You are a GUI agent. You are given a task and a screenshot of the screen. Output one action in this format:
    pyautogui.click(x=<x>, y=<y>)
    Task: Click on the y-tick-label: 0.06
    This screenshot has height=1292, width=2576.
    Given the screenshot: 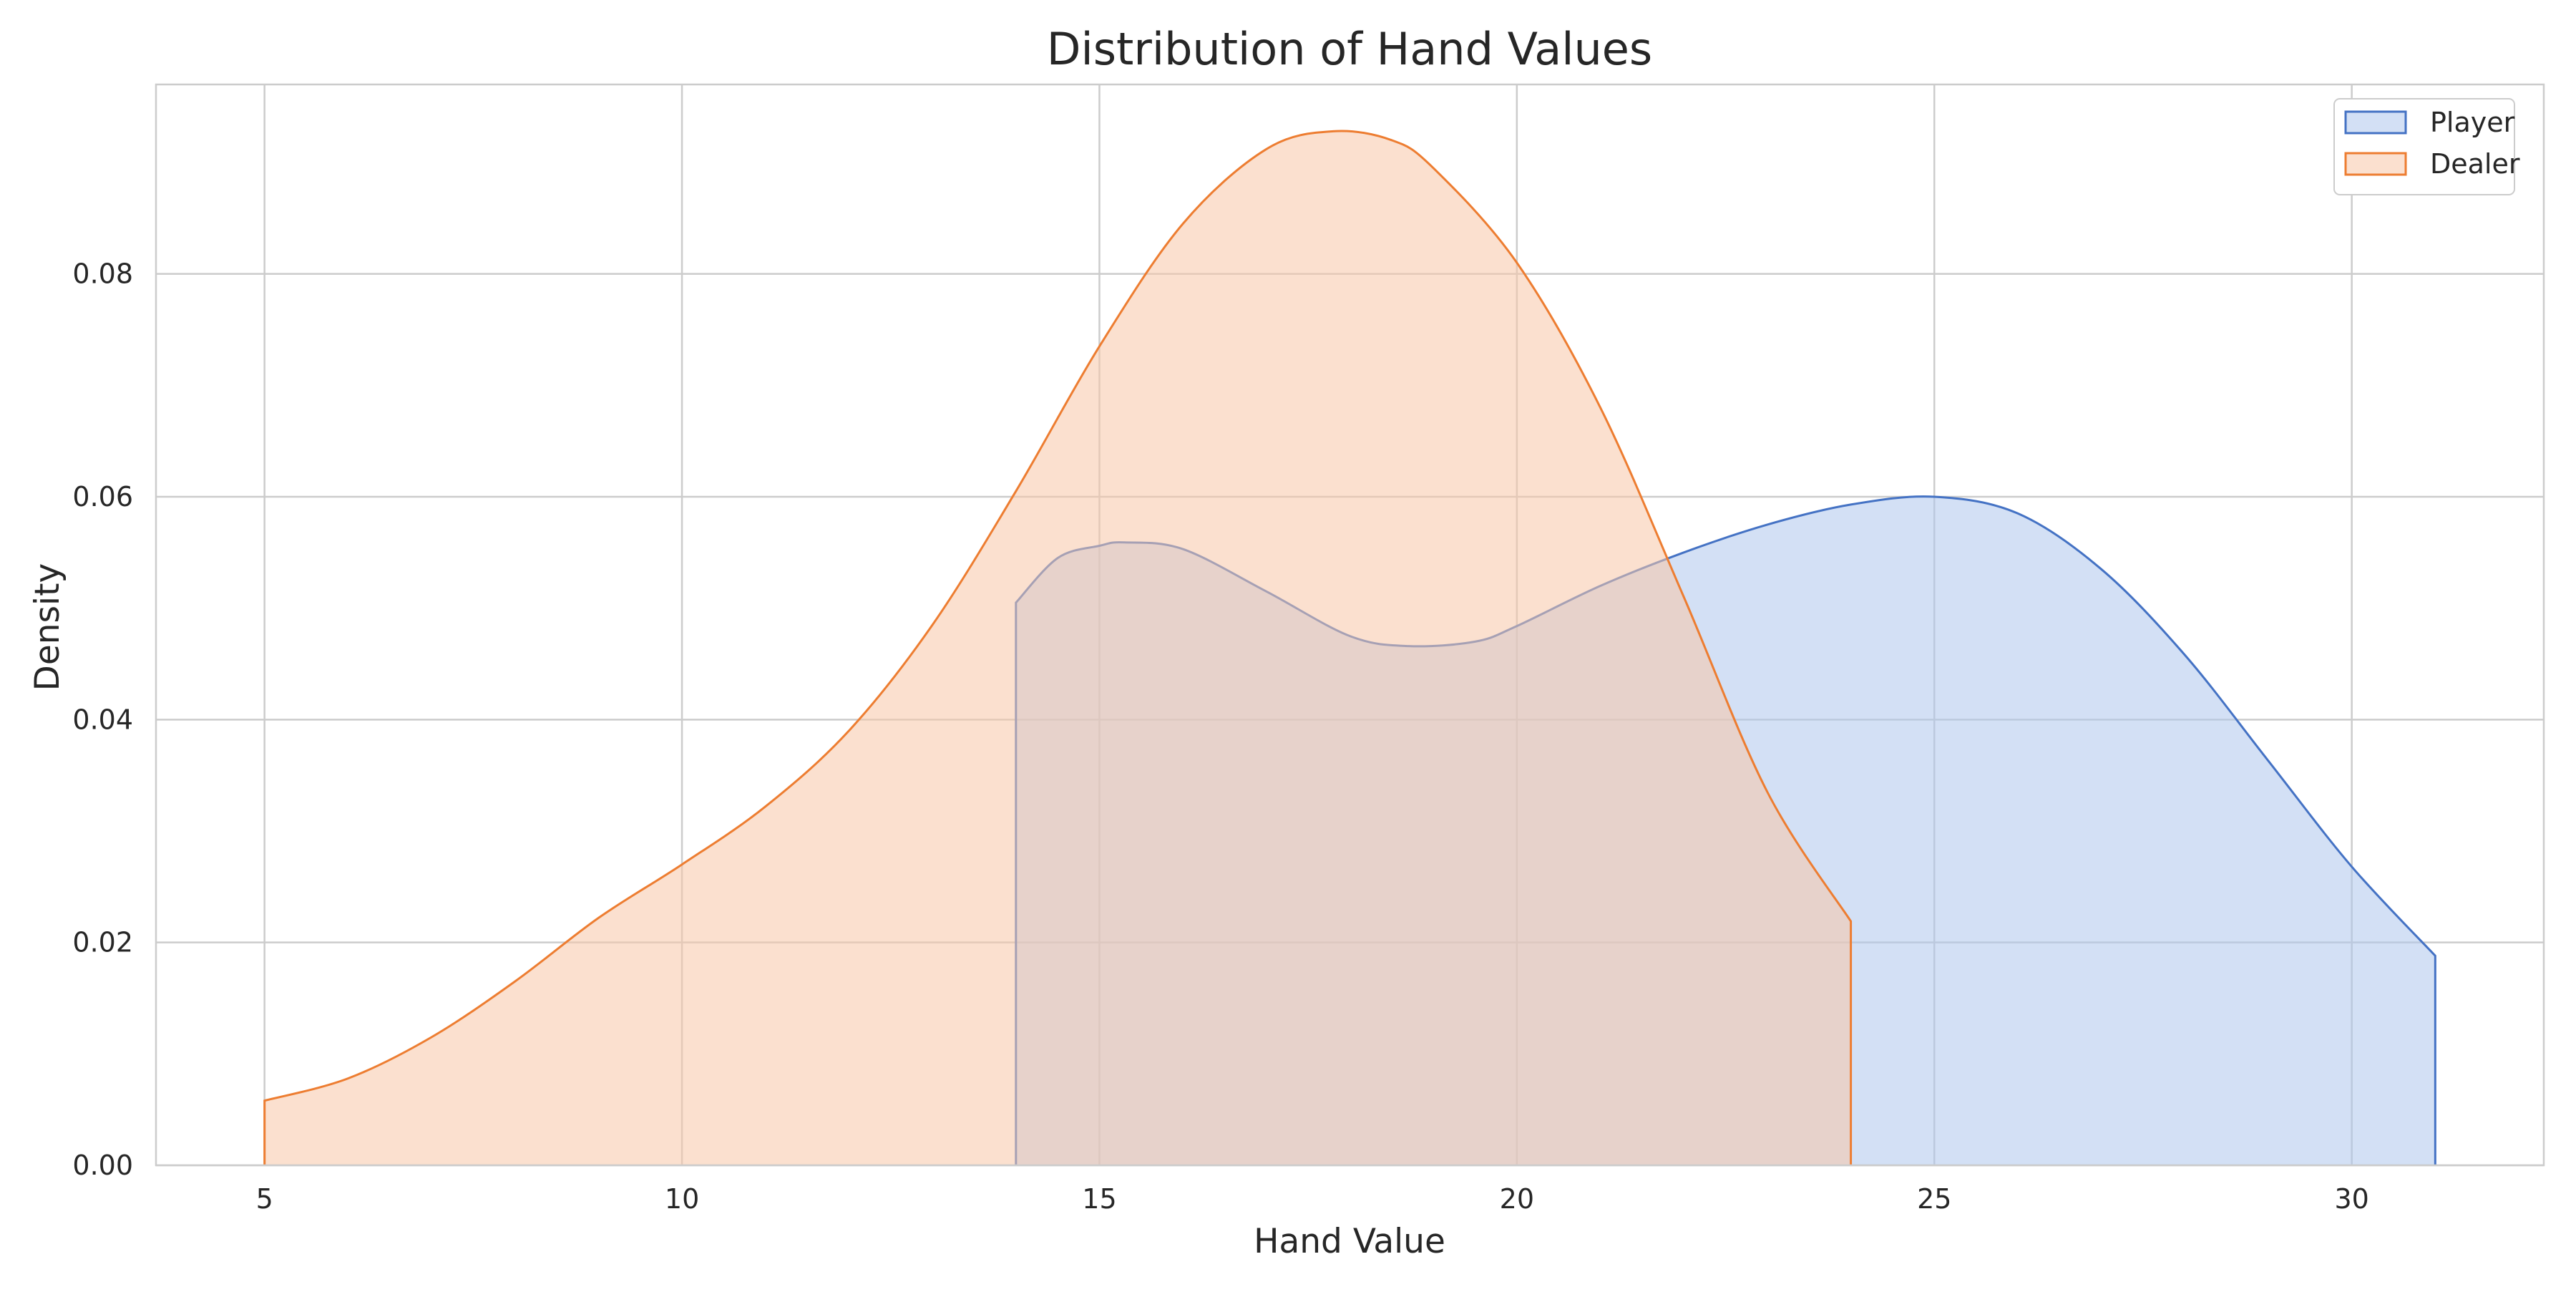 What is the action you would take?
    pyautogui.click(x=102, y=497)
    